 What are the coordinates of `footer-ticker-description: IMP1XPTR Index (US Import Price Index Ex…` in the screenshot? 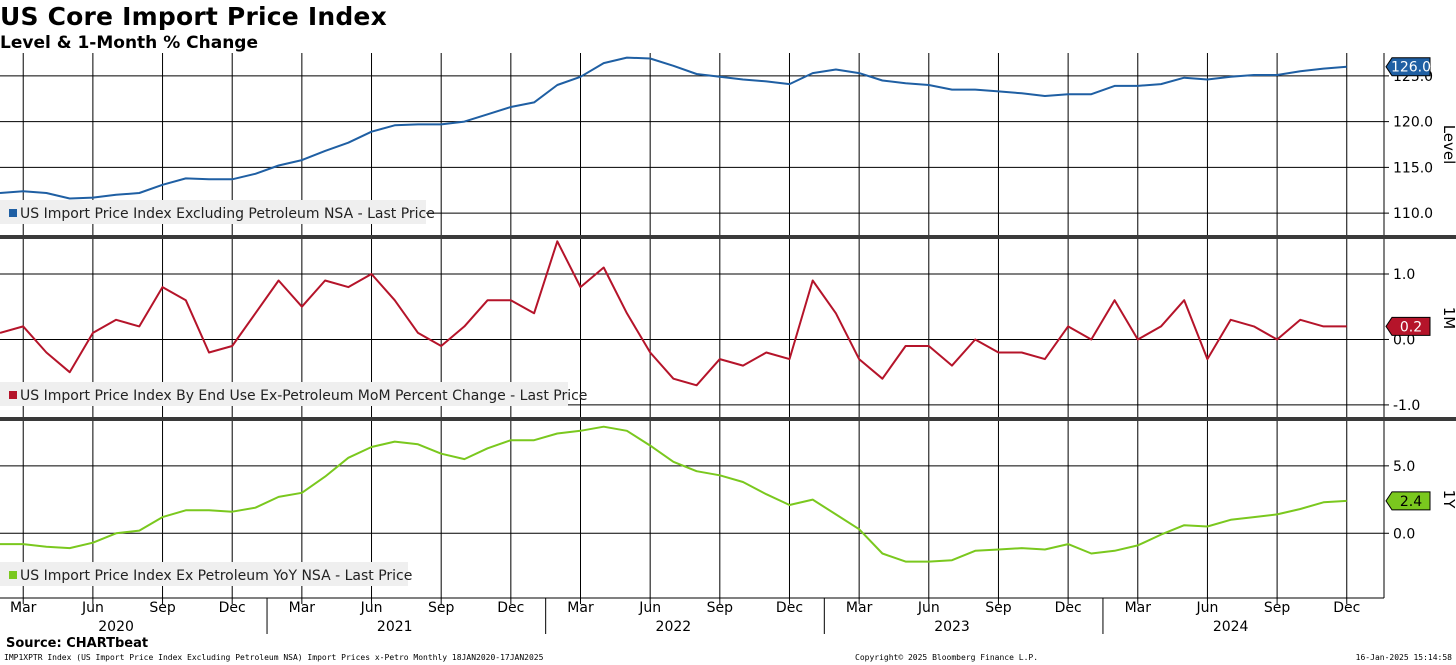 It's located at (274, 657).